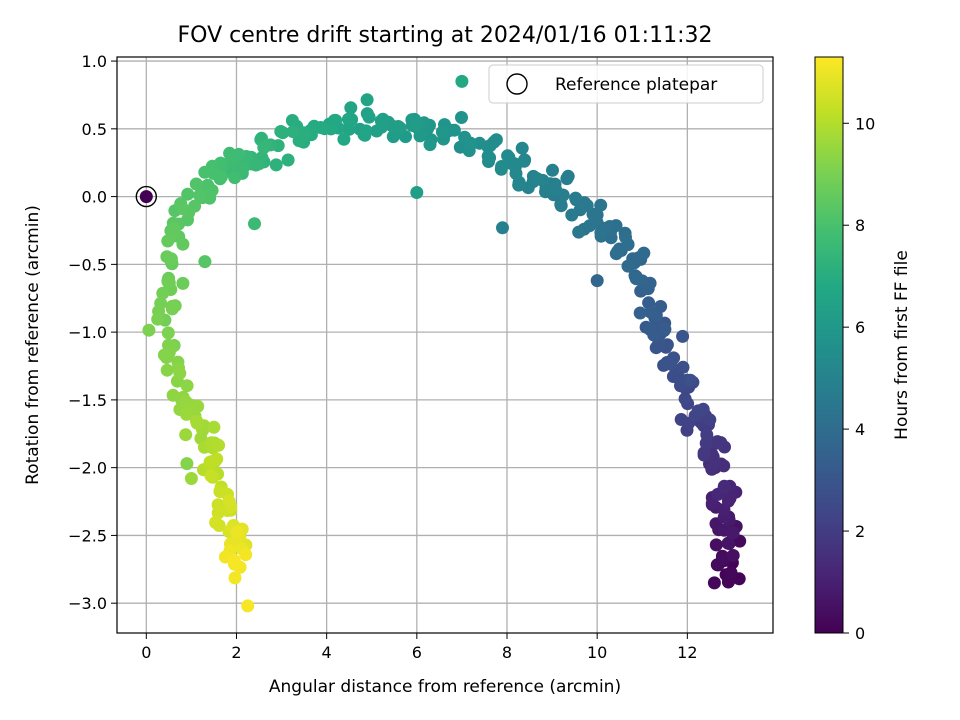  I want to click on colorbar: 0 2 4 6 8 10 Hours from first FF file, so click(863, 349).